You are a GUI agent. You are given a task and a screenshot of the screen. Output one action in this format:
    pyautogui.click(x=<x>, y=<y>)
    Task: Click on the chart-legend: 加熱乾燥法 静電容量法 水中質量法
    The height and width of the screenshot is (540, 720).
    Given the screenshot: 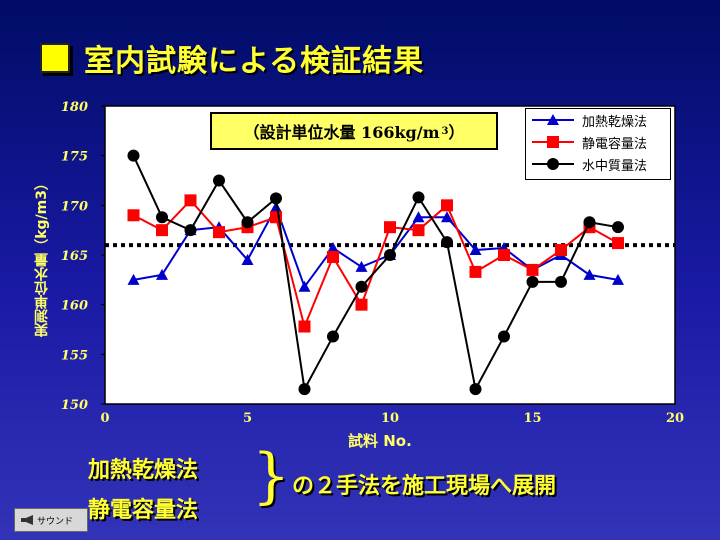 What is the action you would take?
    pyautogui.click(x=598, y=144)
    